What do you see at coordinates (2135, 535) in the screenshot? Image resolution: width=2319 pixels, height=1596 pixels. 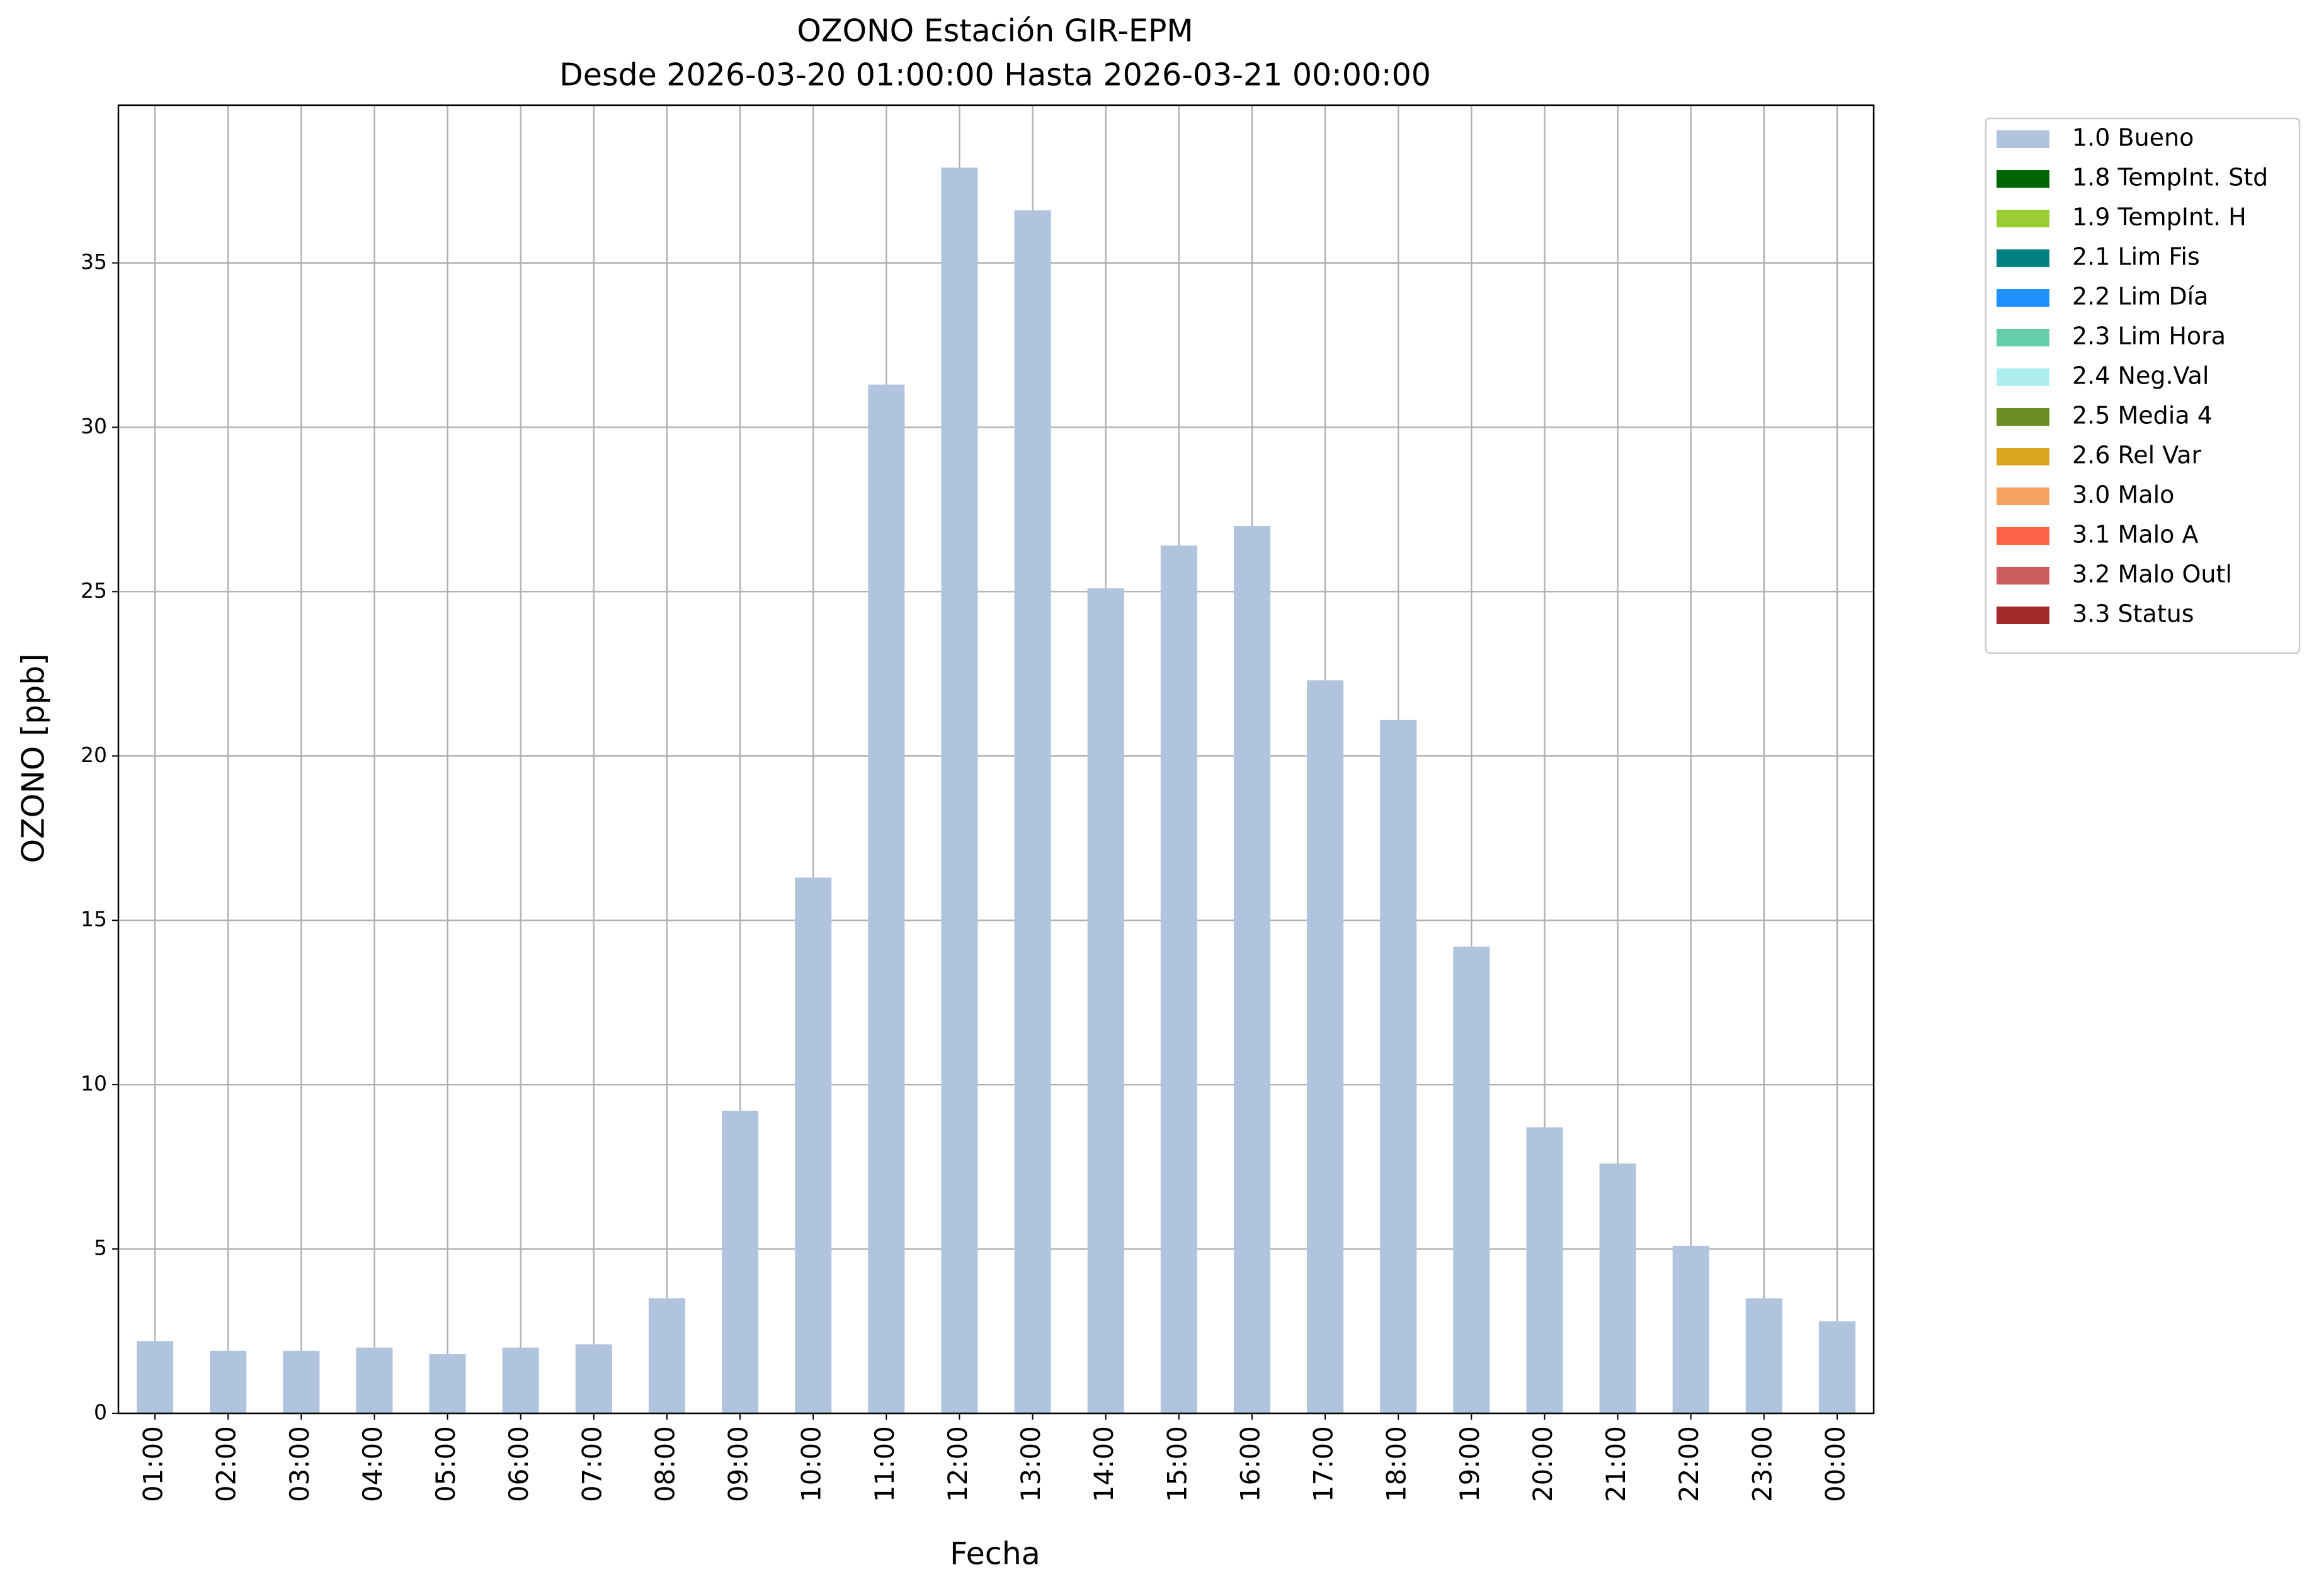 I see `legend-label: 3.1 Malo A` at bounding box center [2135, 535].